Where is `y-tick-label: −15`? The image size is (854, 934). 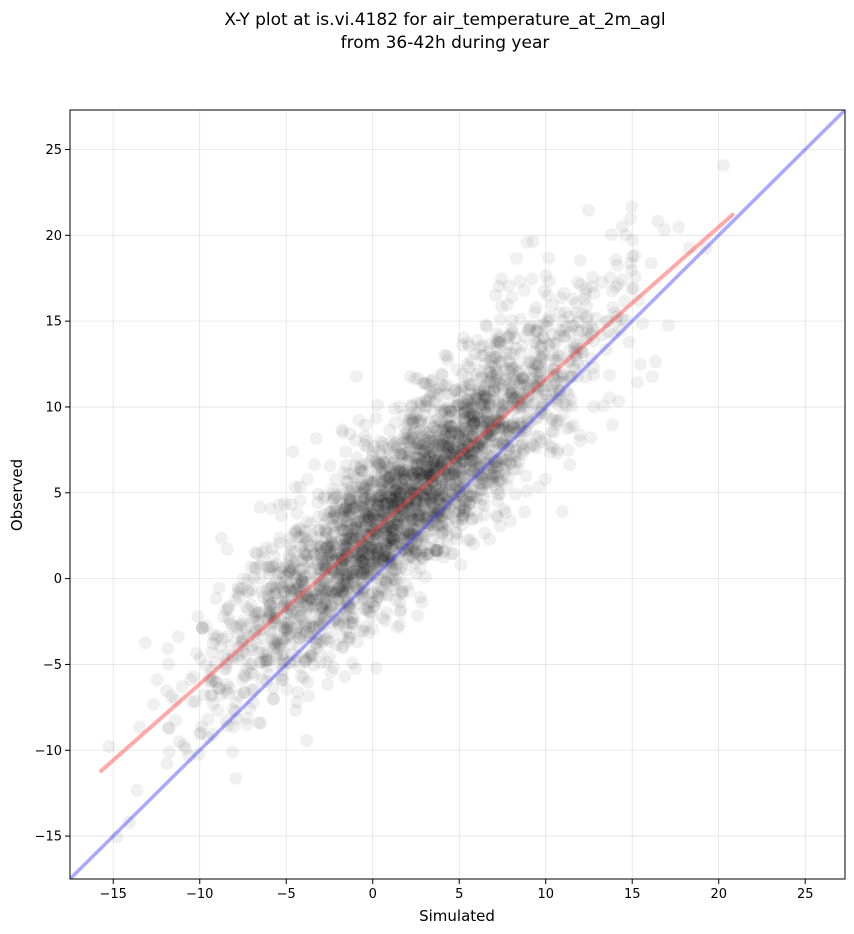
y-tick-label: −15 is located at coordinates (48, 837).